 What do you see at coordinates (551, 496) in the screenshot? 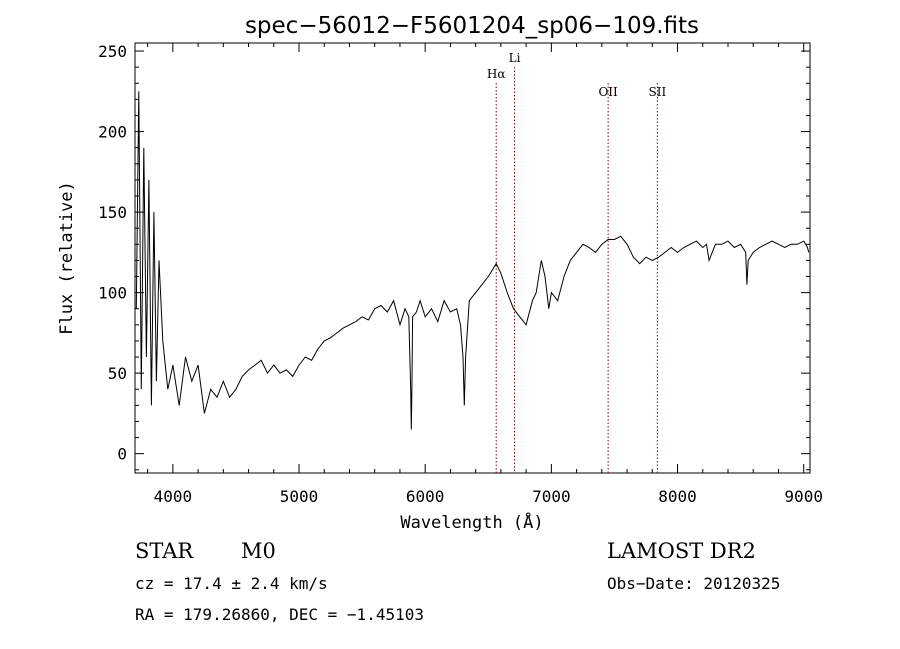
I see `x-tick-label: 7000` at bounding box center [551, 496].